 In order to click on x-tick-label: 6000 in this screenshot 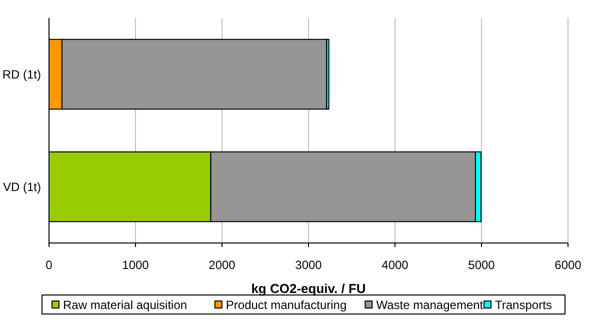, I will do `click(568, 265)`.